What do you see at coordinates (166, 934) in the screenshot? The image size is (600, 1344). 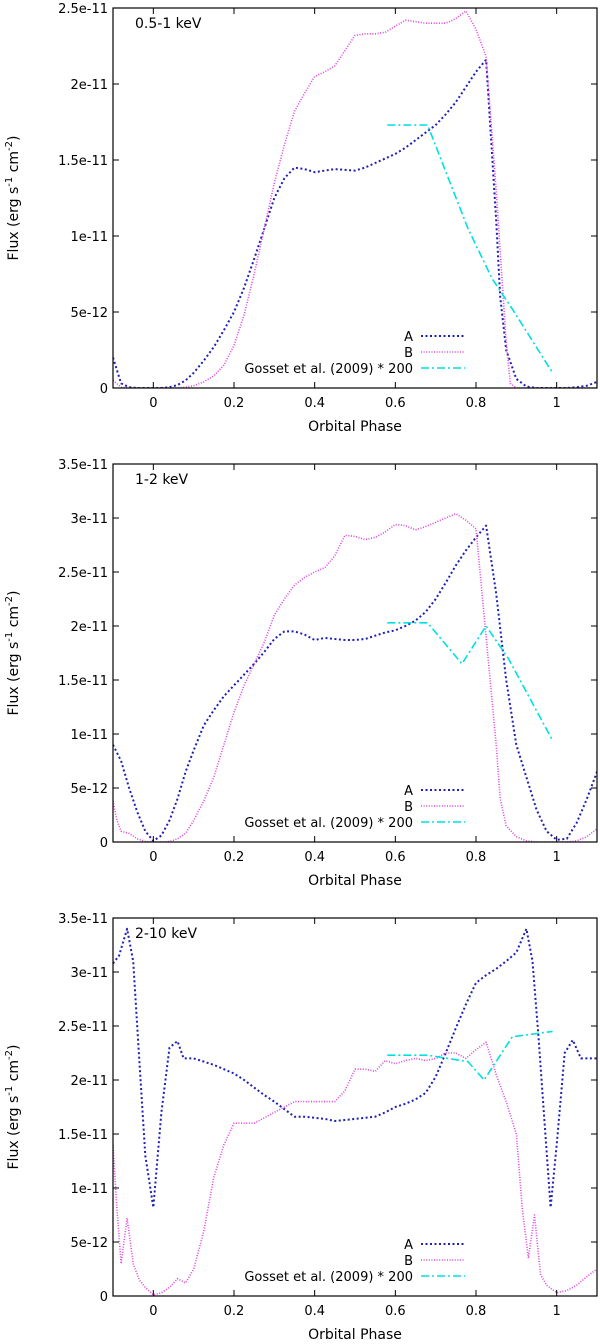 I see `panel-title: 2-10 keV` at bounding box center [166, 934].